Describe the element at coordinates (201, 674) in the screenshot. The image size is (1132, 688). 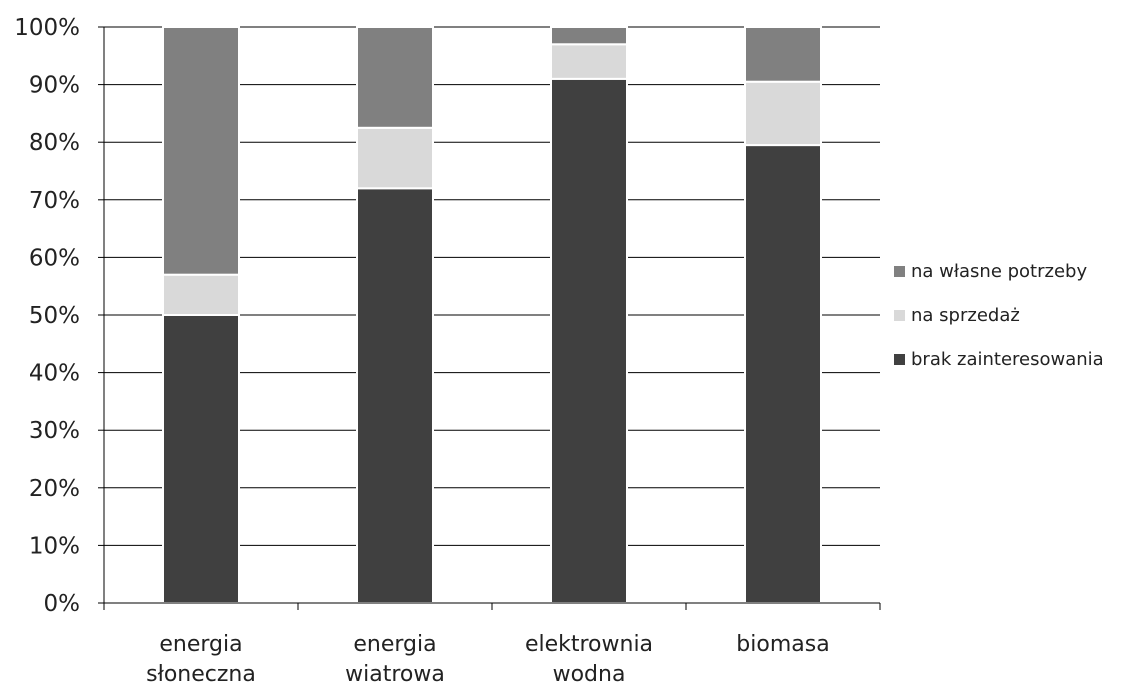
I see `x-category-label-line: słoneczna` at that location.